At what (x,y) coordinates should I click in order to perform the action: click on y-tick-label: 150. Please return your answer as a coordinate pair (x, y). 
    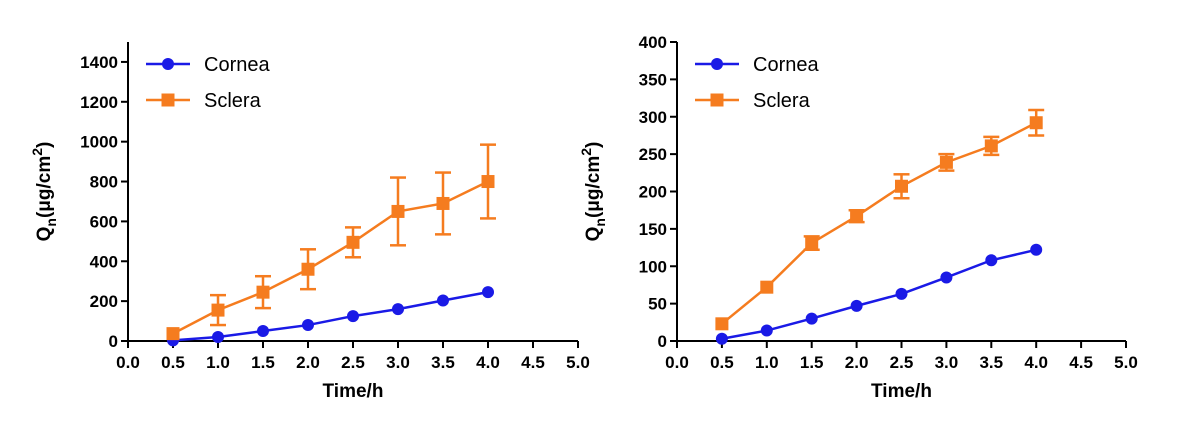
    Looking at the image, I should click on (653, 229).